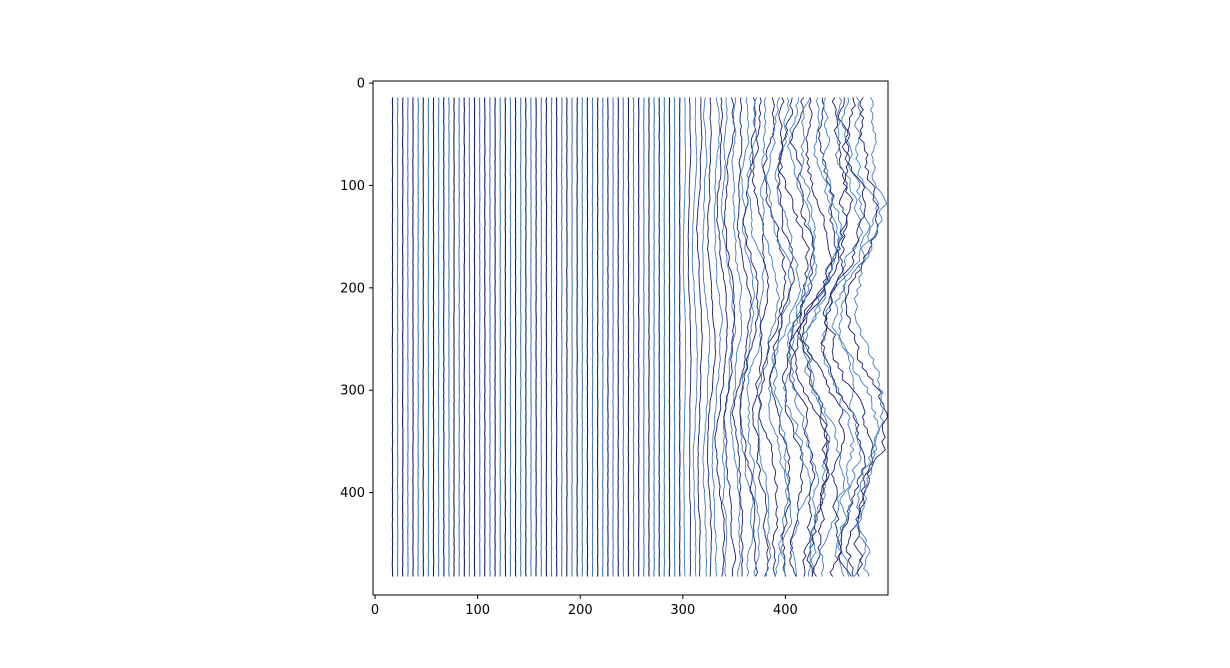 The width and height of the screenshot is (1230, 668). What do you see at coordinates (375, 610) in the screenshot?
I see `x-tick-label: 0` at bounding box center [375, 610].